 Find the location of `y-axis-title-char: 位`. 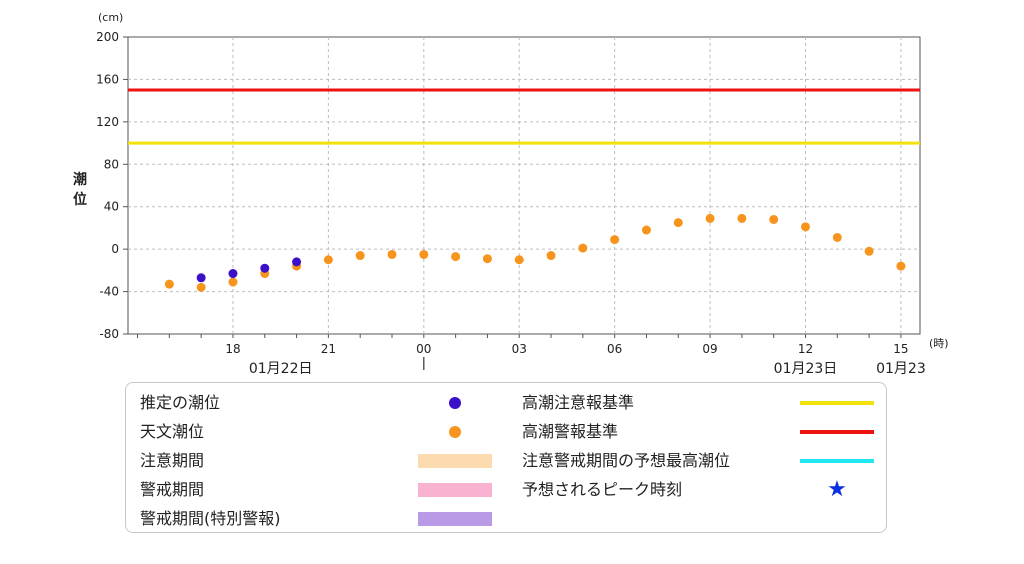

y-axis-title-char: 位 is located at coordinates (80, 199).